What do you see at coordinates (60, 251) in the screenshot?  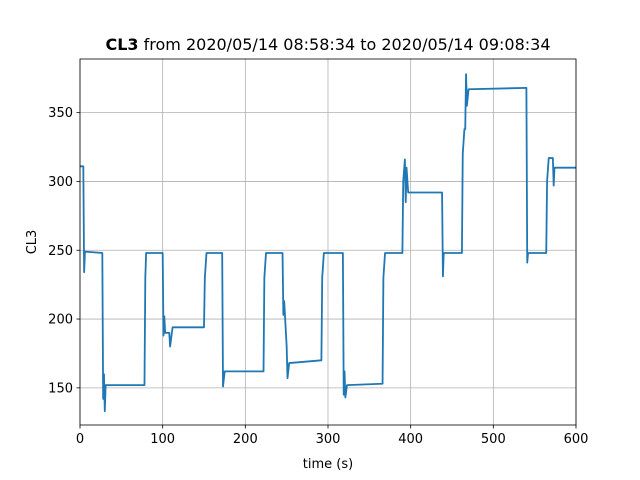 I see `y-tick-label: 250` at bounding box center [60, 251].